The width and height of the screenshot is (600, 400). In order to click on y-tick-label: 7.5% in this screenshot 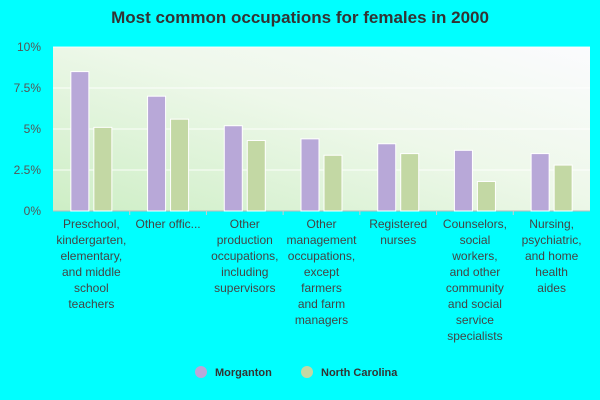, I will do `click(28, 88)`.